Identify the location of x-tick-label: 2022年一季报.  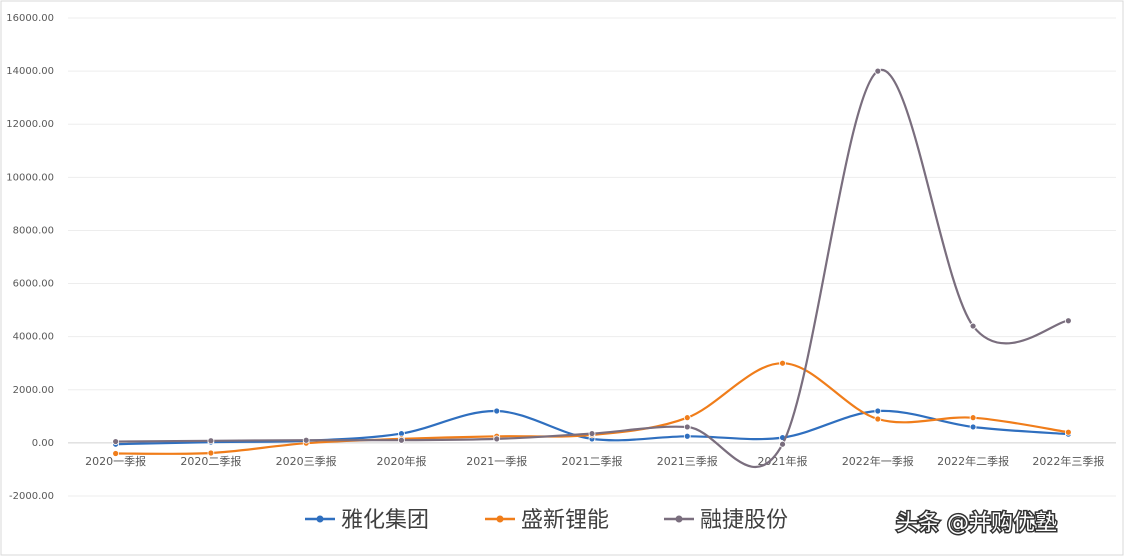
(878, 461).